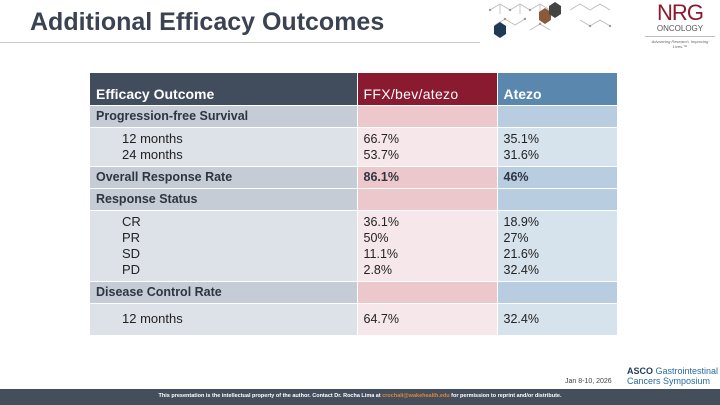 This screenshot has width=720, height=405. I want to click on section-row: Progression-free Survival, so click(353, 116).